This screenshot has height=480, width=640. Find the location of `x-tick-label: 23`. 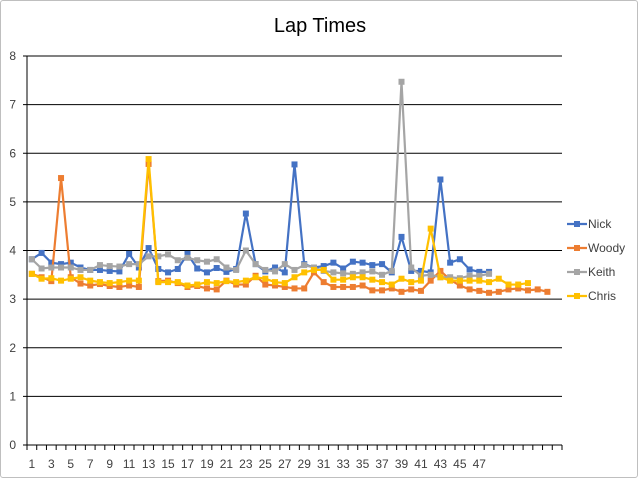

x-tick-label: 23 is located at coordinates (246, 464).